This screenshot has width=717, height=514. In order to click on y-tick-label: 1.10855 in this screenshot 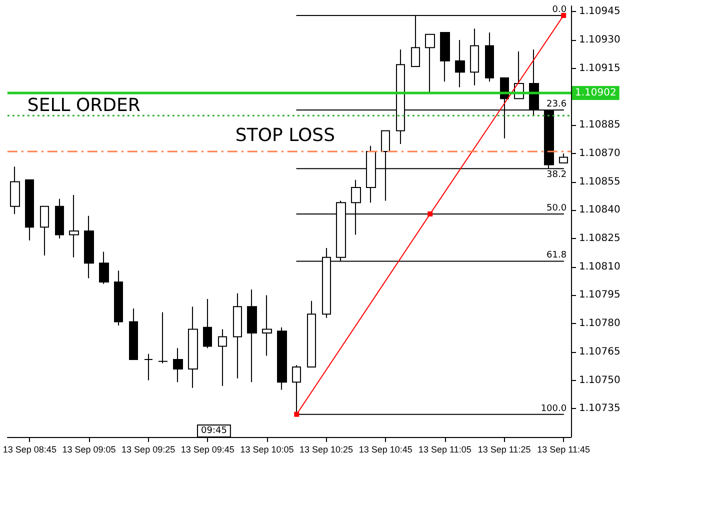, I will do `click(599, 182)`.